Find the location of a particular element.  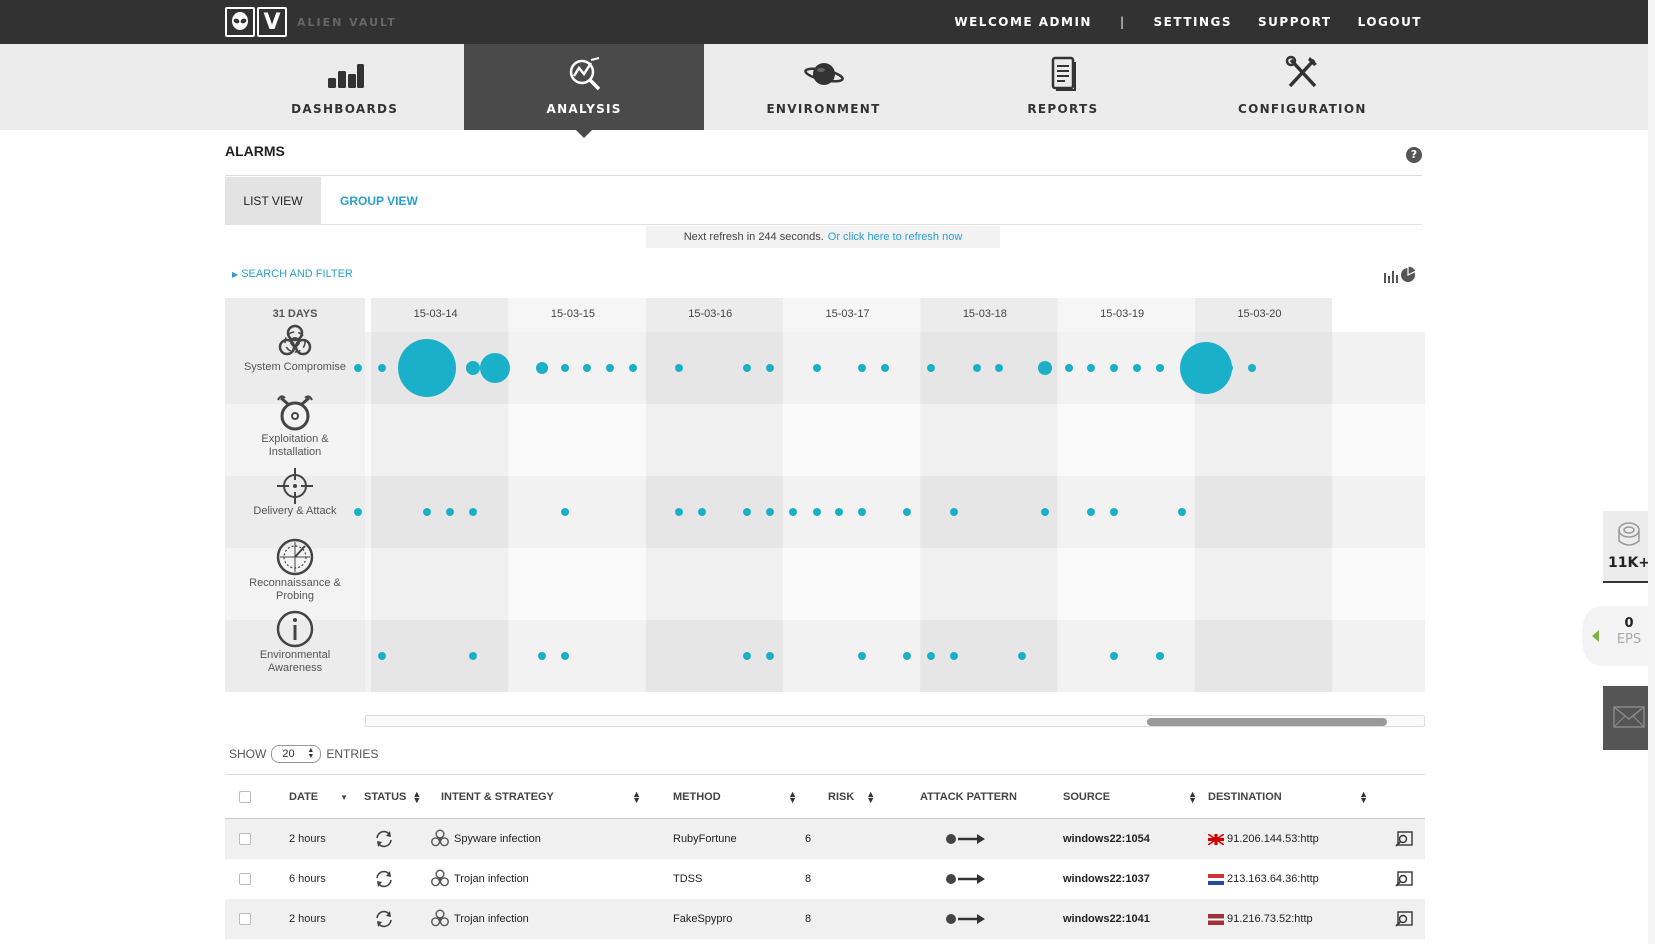

destination-cell: 91.216.73.52:http is located at coordinates (1260, 919).